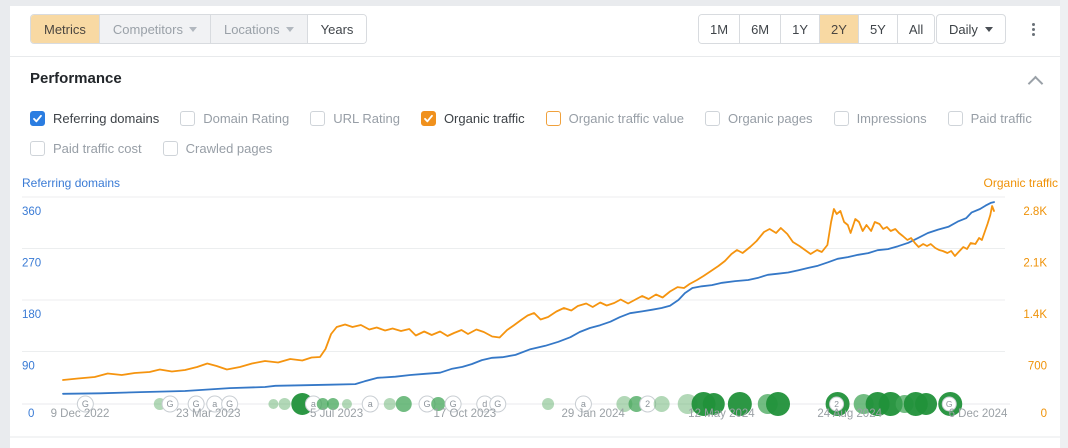 The height and width of the screenshot is (448, 1068). I want to click on metric-toggle-organic-traffic: Organic traffic, so click(472, 118).